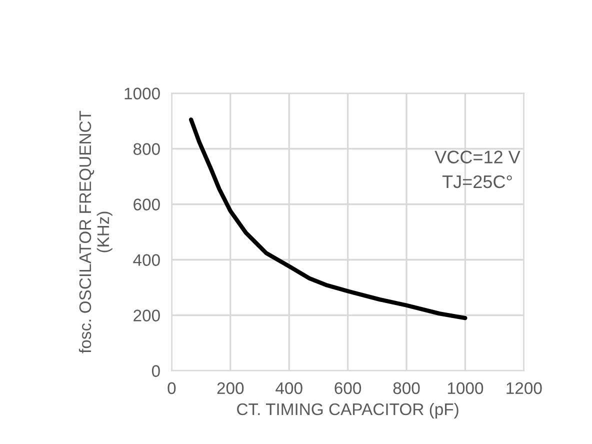 The width and height of the screenshot is (592, 444). Describe the element at coordinates (147, 316) in the screenshot. I see `y-tick-label: 200` at that location.